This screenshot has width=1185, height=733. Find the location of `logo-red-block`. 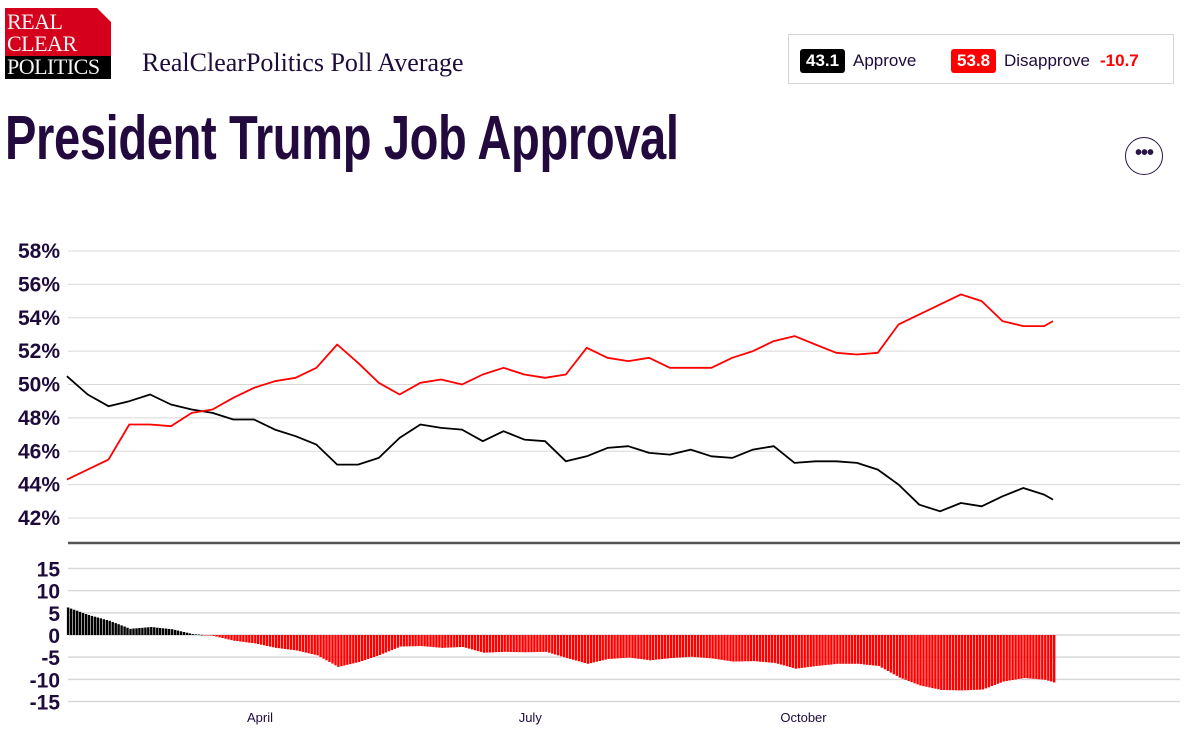

logo-red-block is located at coordinates (58, 32).